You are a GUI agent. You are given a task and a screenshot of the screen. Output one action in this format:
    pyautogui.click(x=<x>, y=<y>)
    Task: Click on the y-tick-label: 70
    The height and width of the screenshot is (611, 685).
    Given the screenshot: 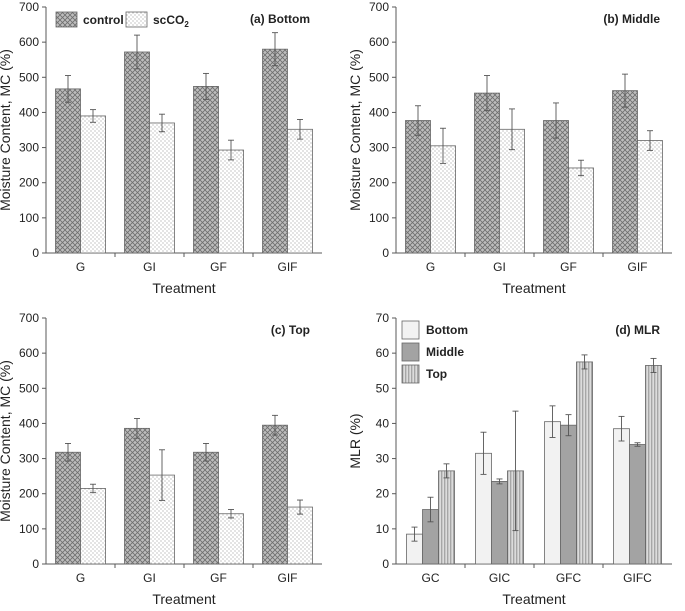 What is the action you would take?
    pyautogui.click(x=383, y=318)
    